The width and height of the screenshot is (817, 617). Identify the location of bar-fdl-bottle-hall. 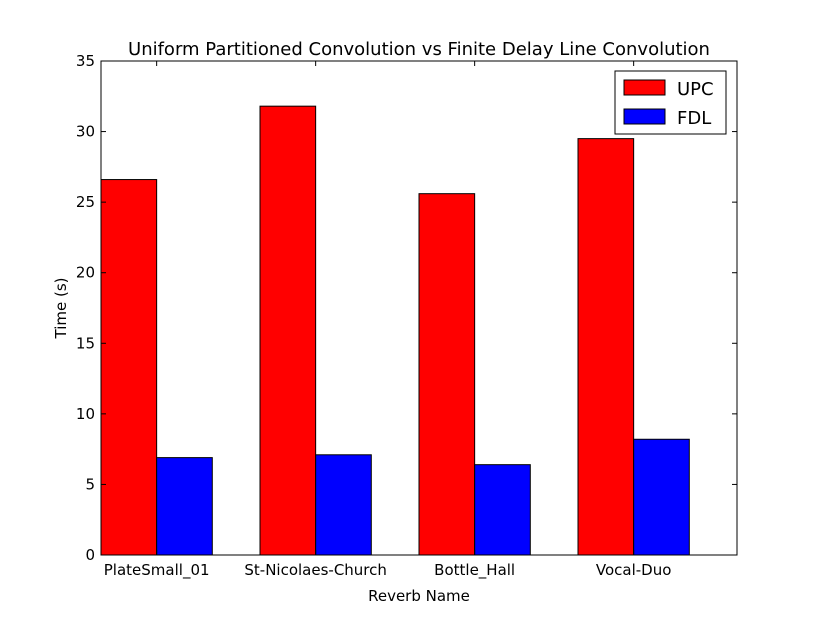
(502, 510).